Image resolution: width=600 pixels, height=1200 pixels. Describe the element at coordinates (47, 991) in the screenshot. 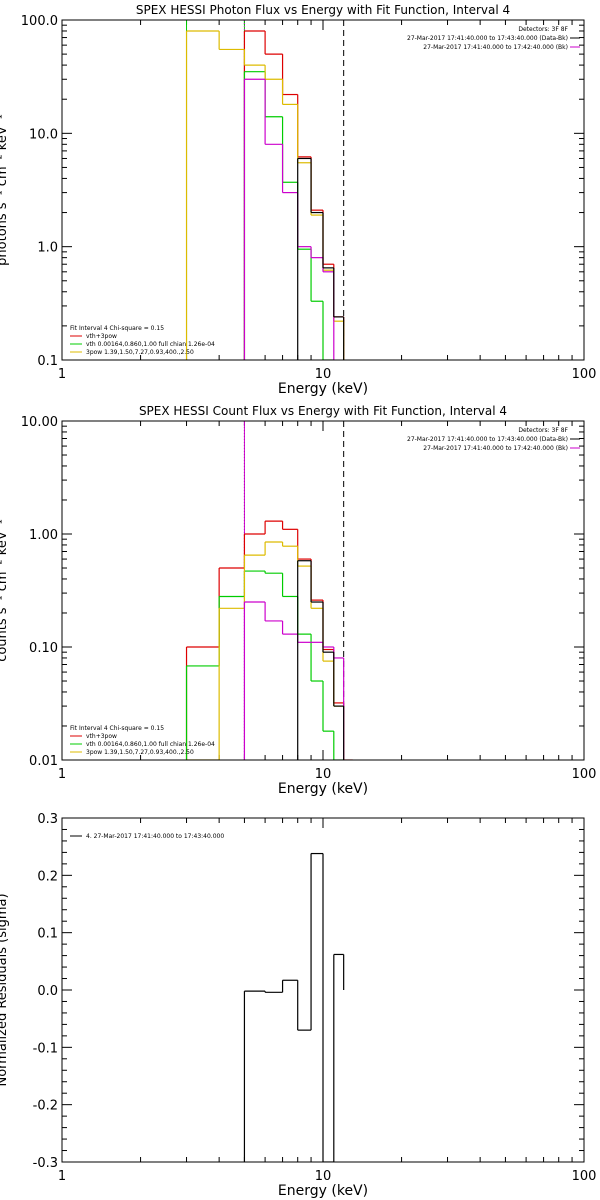

I see `y-tick-label: 0.0` at that location.